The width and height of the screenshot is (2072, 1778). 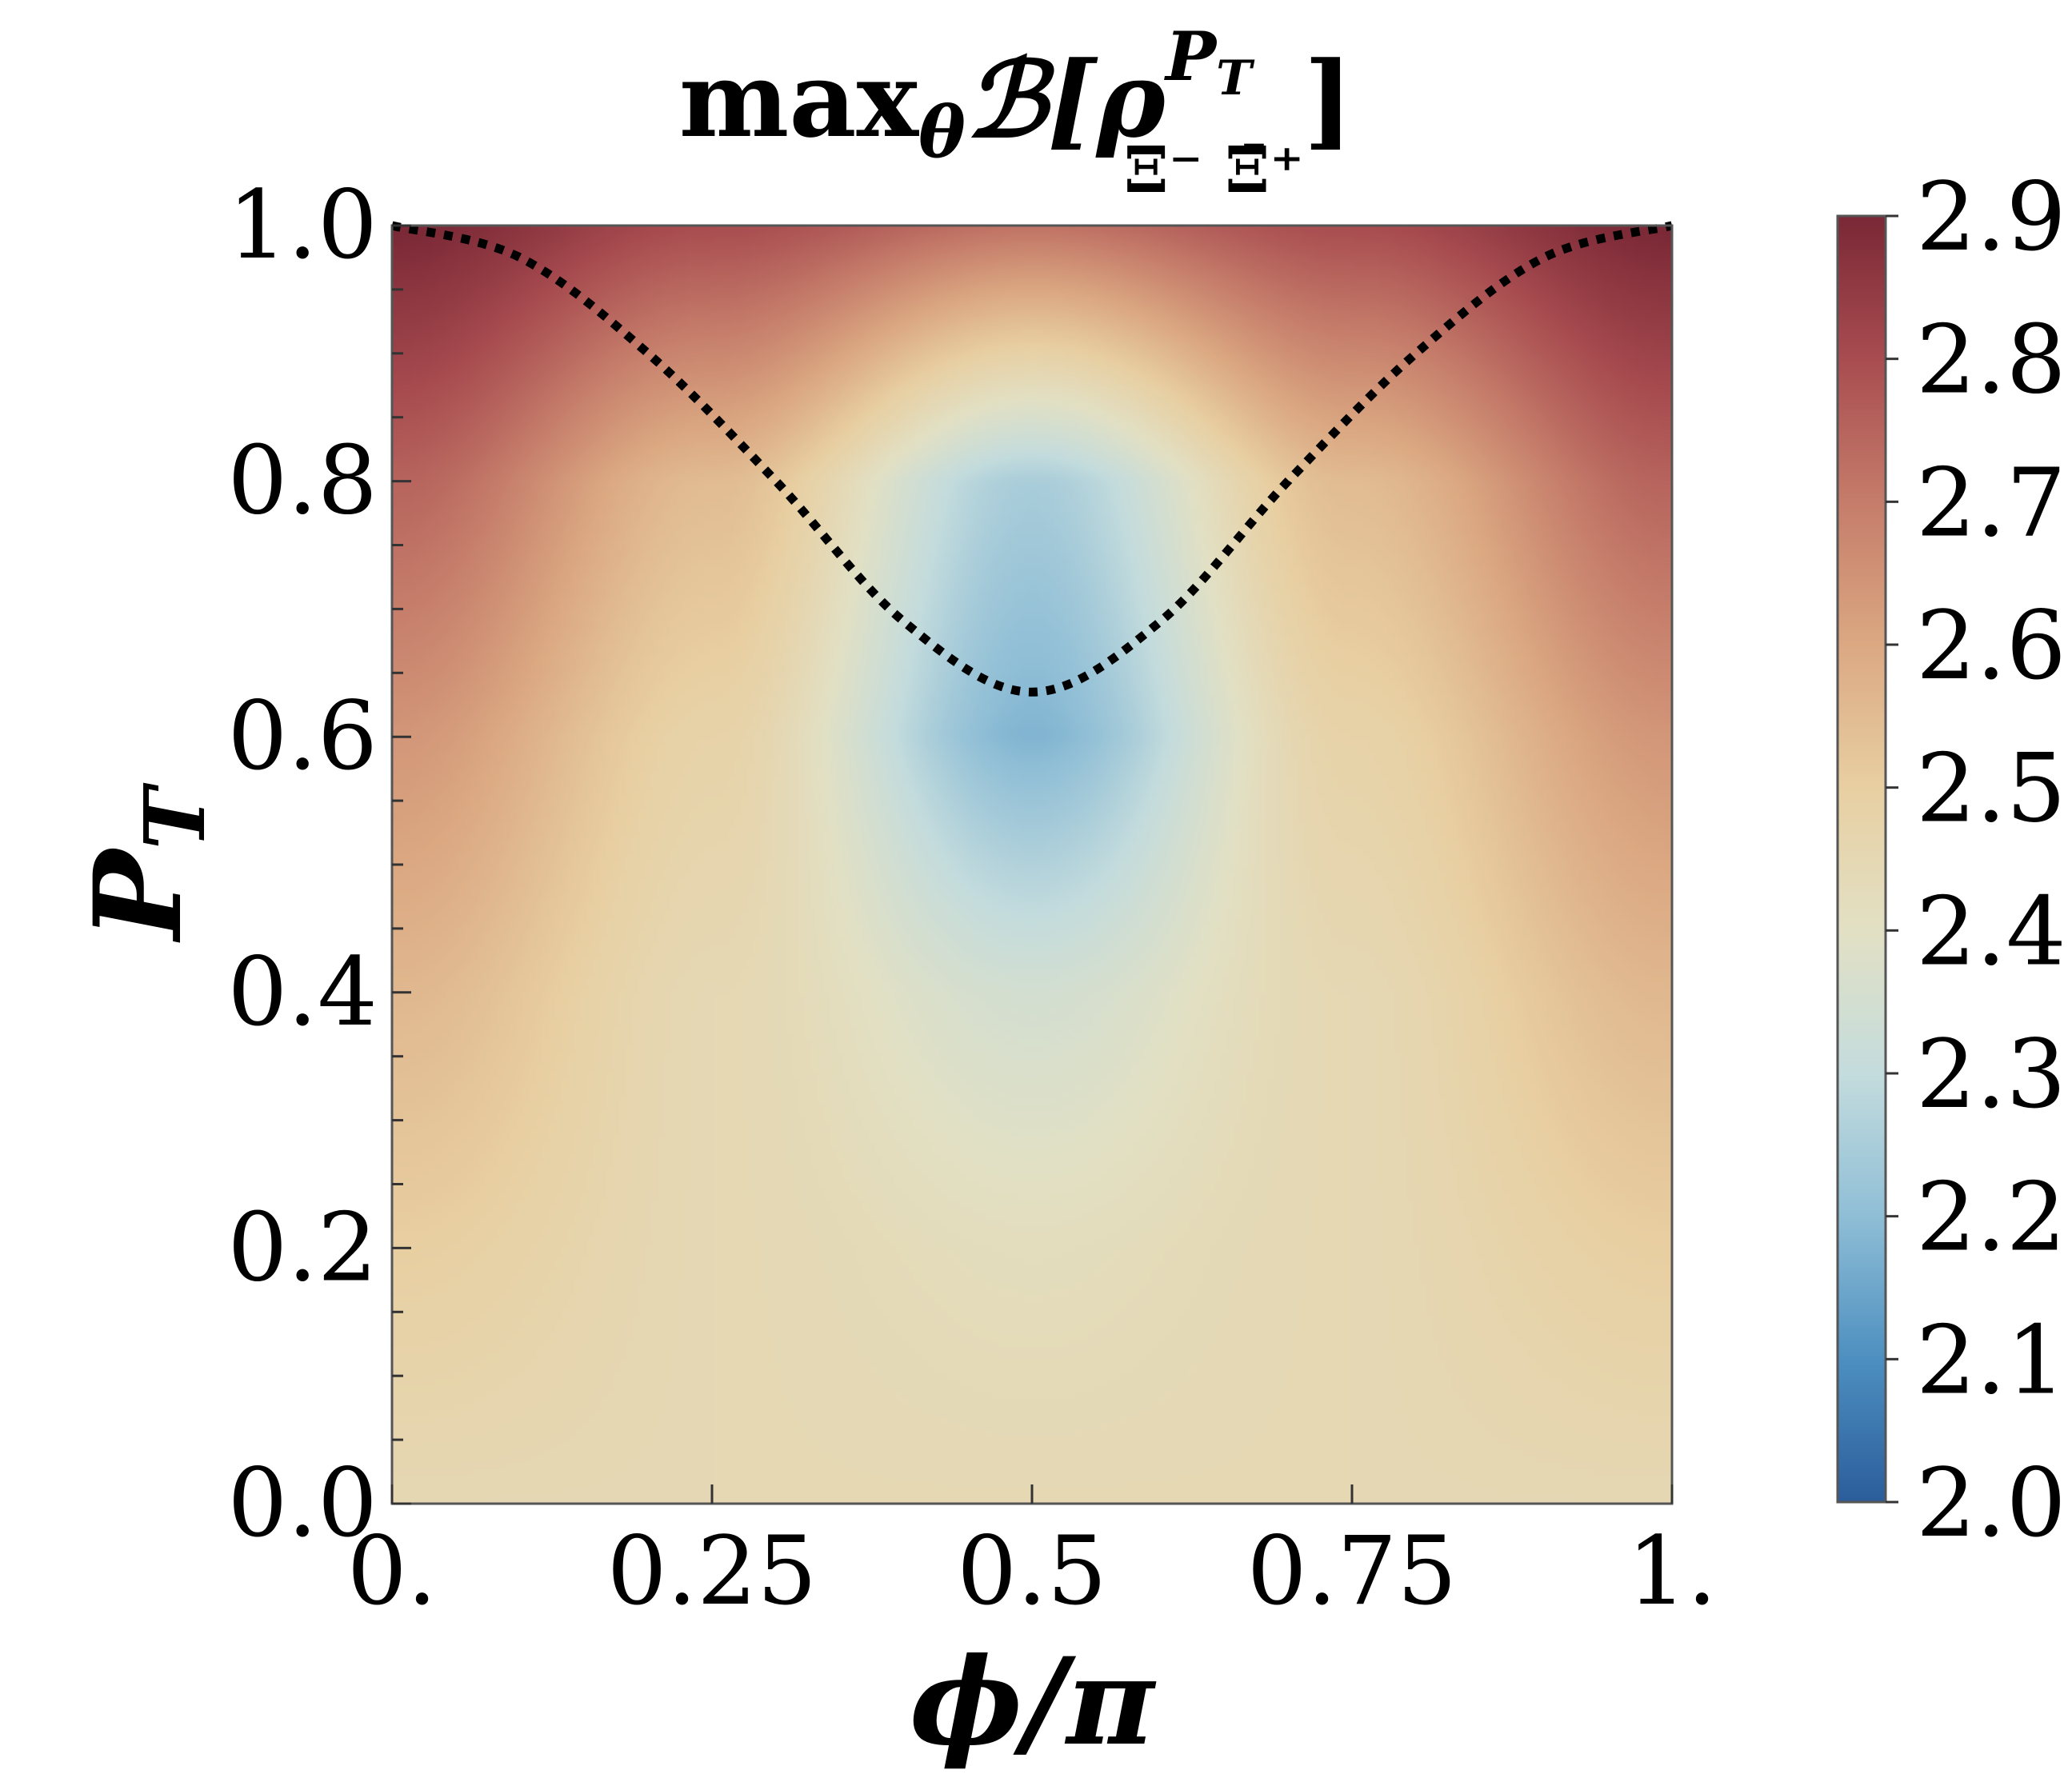 What do you see at coordinates (1991, 217) in the screenshot?
I see `colorbar-tick-label: 2.9` at bounding box center [1991, 217].